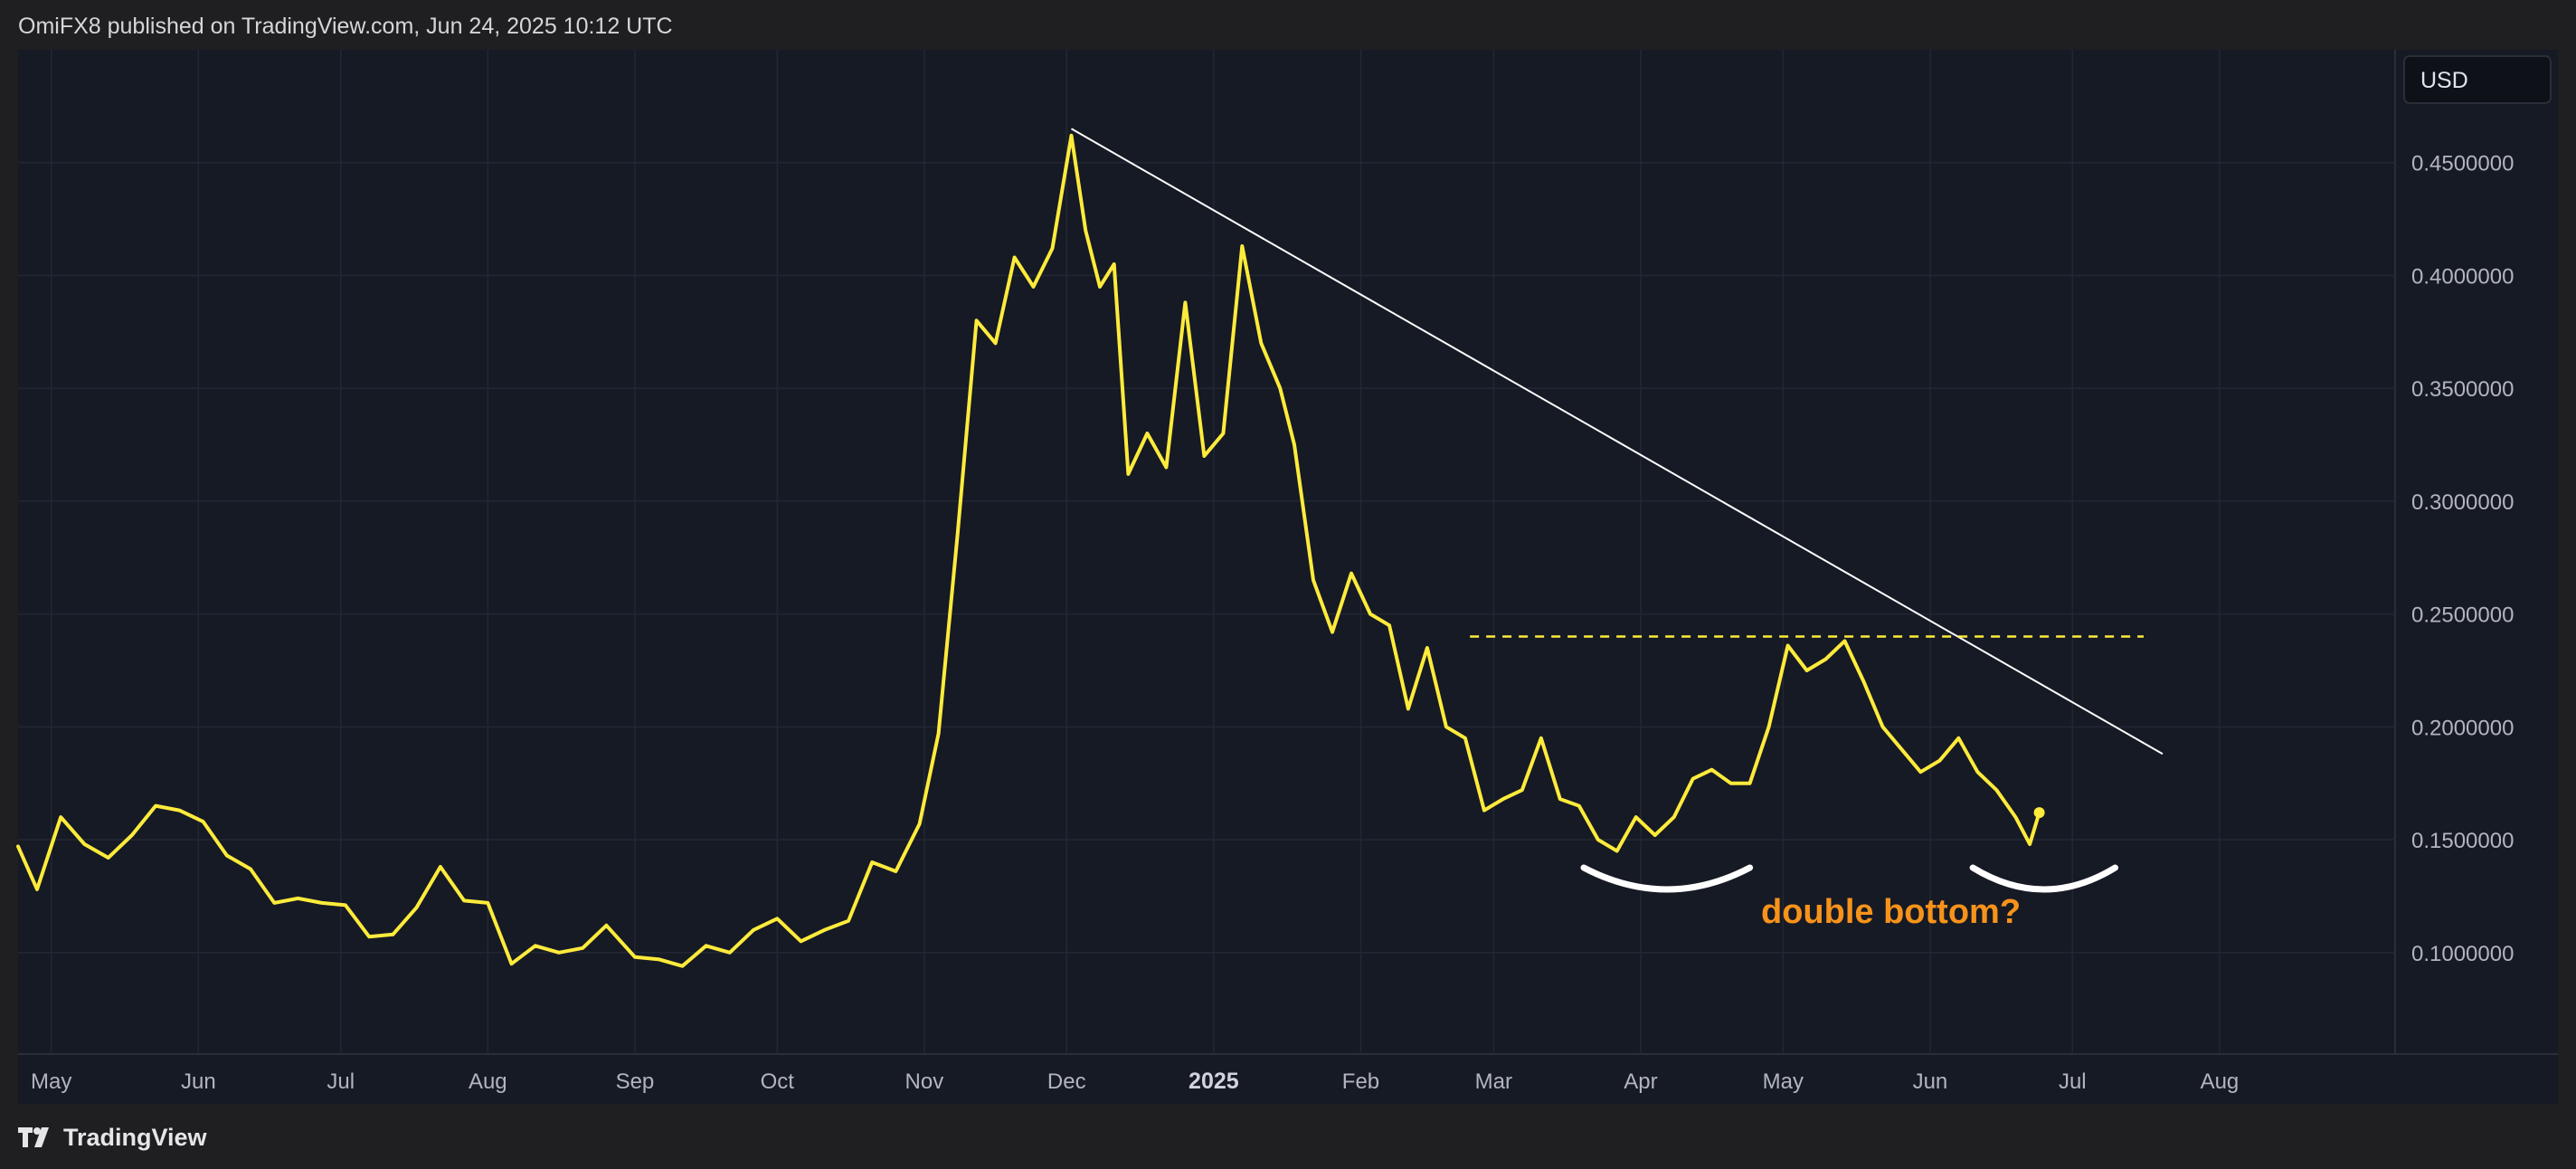 This screenshot has width=2576, height=1169. What do you see at coordinates (2462, 502) in the screenshot?
I see `price-tick-label: 0.3000000` at bounding box center [2462, 502].